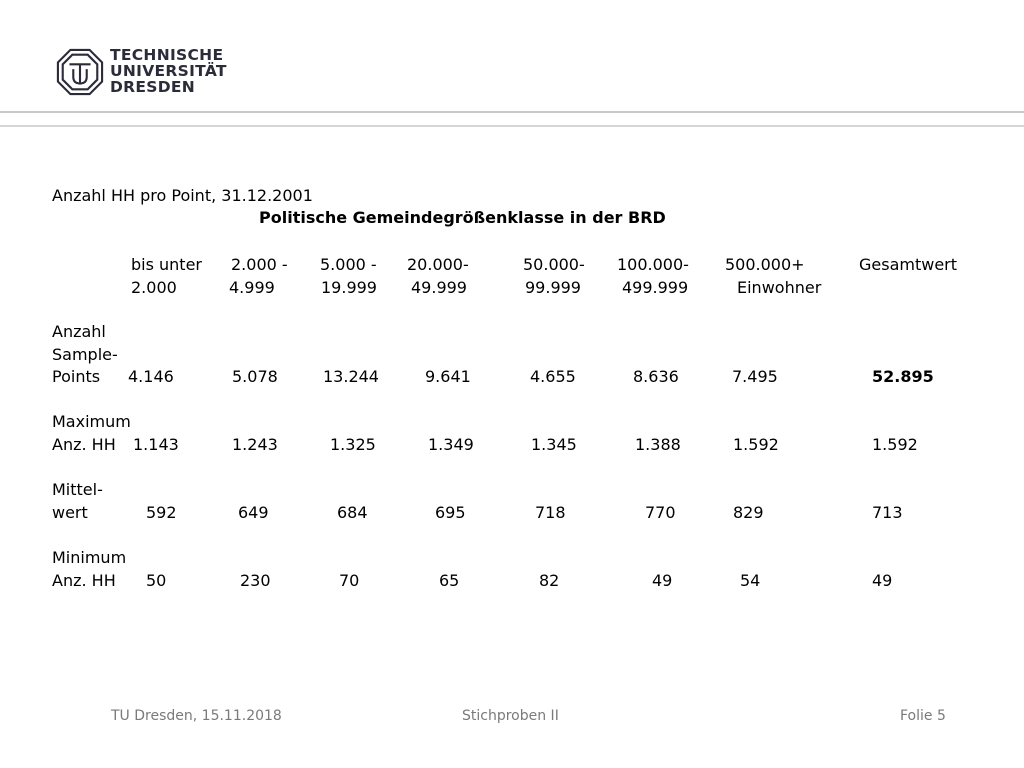  Describe the element at coordinates (748, 512) in the screenshot. I see `table-cell: 829` at that location.